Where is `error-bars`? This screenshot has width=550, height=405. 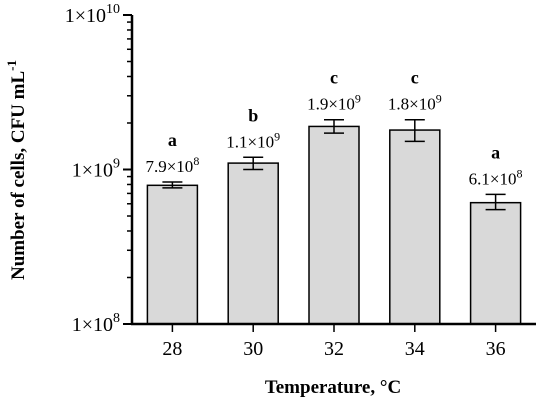
error-bars is located at coordinates (334, 164).